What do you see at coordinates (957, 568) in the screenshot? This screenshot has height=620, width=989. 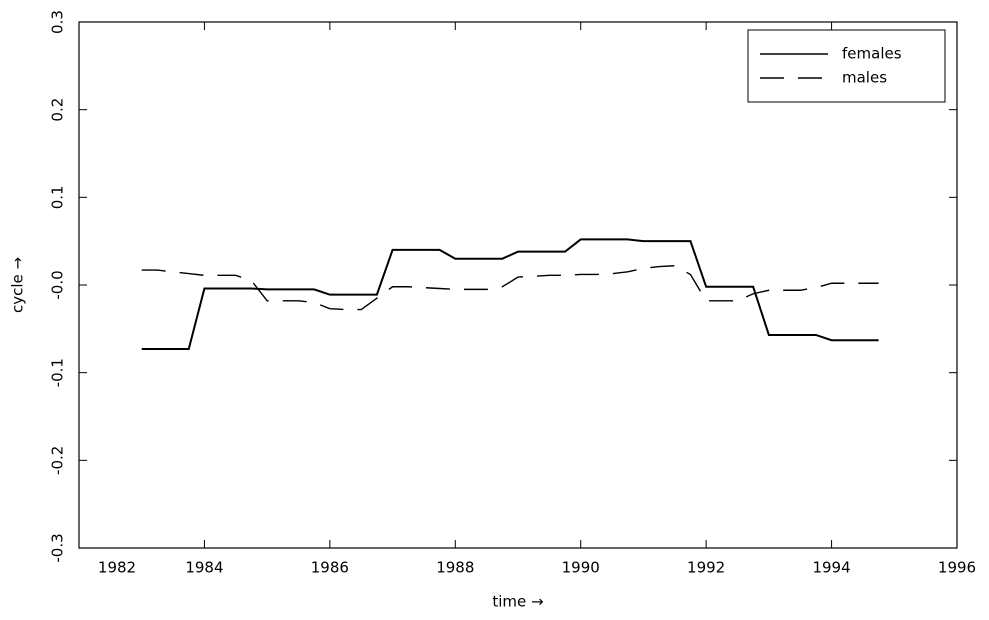 I see `x-tick-label: 1996` at bounding box center [957, 568].